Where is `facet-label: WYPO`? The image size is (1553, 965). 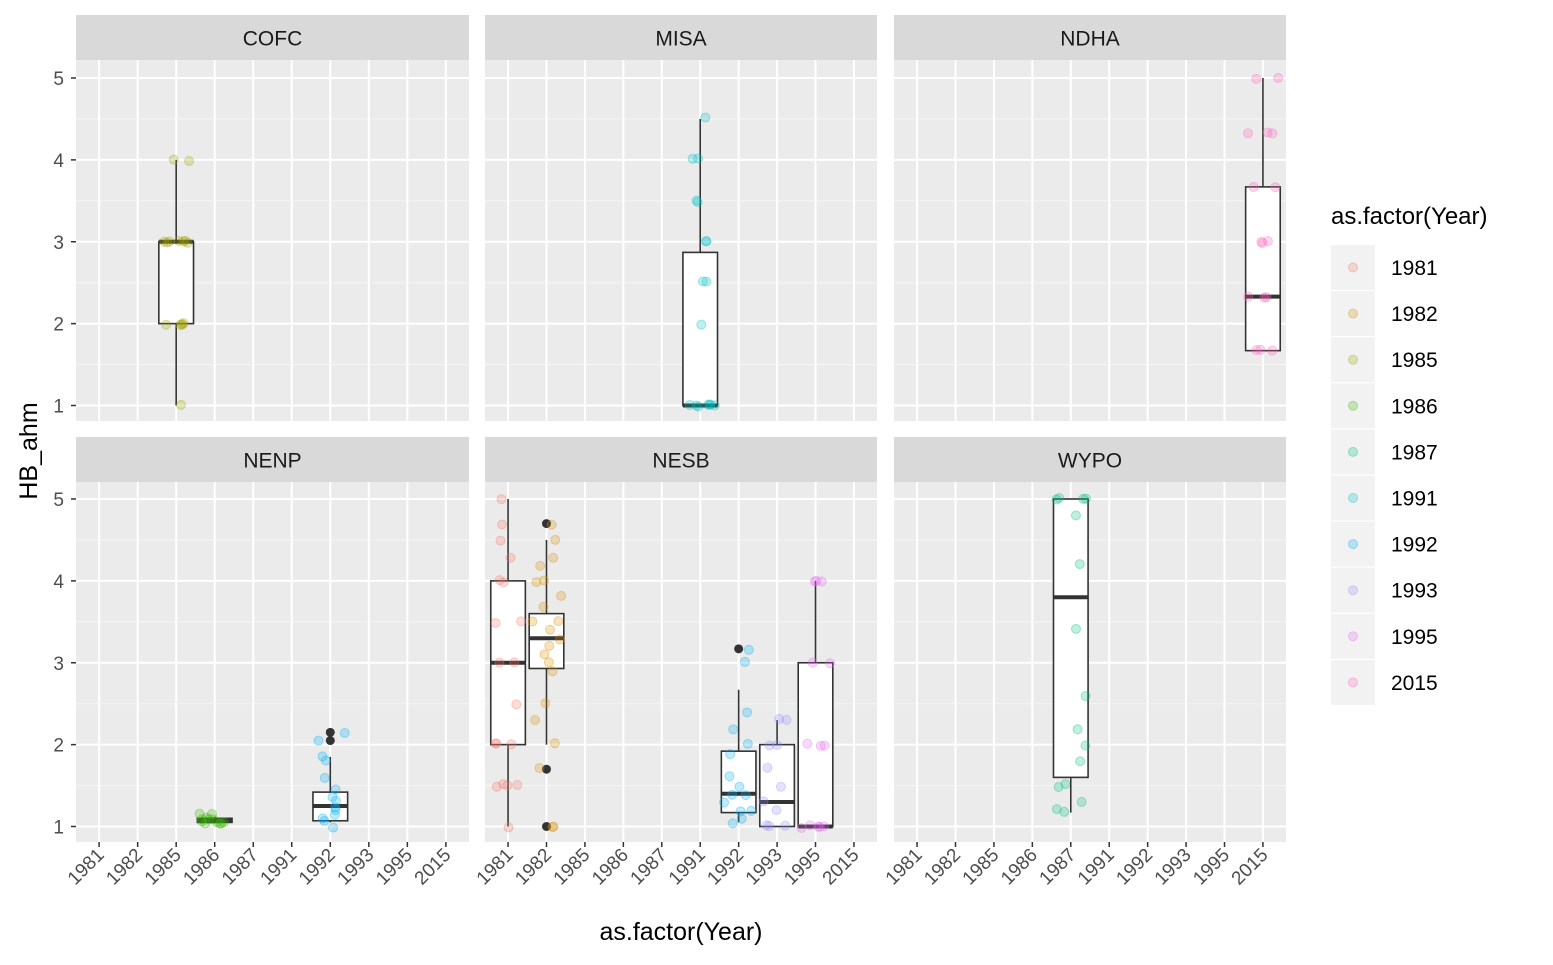
facet-label: WYPO is located at coordinates (1090, 461).